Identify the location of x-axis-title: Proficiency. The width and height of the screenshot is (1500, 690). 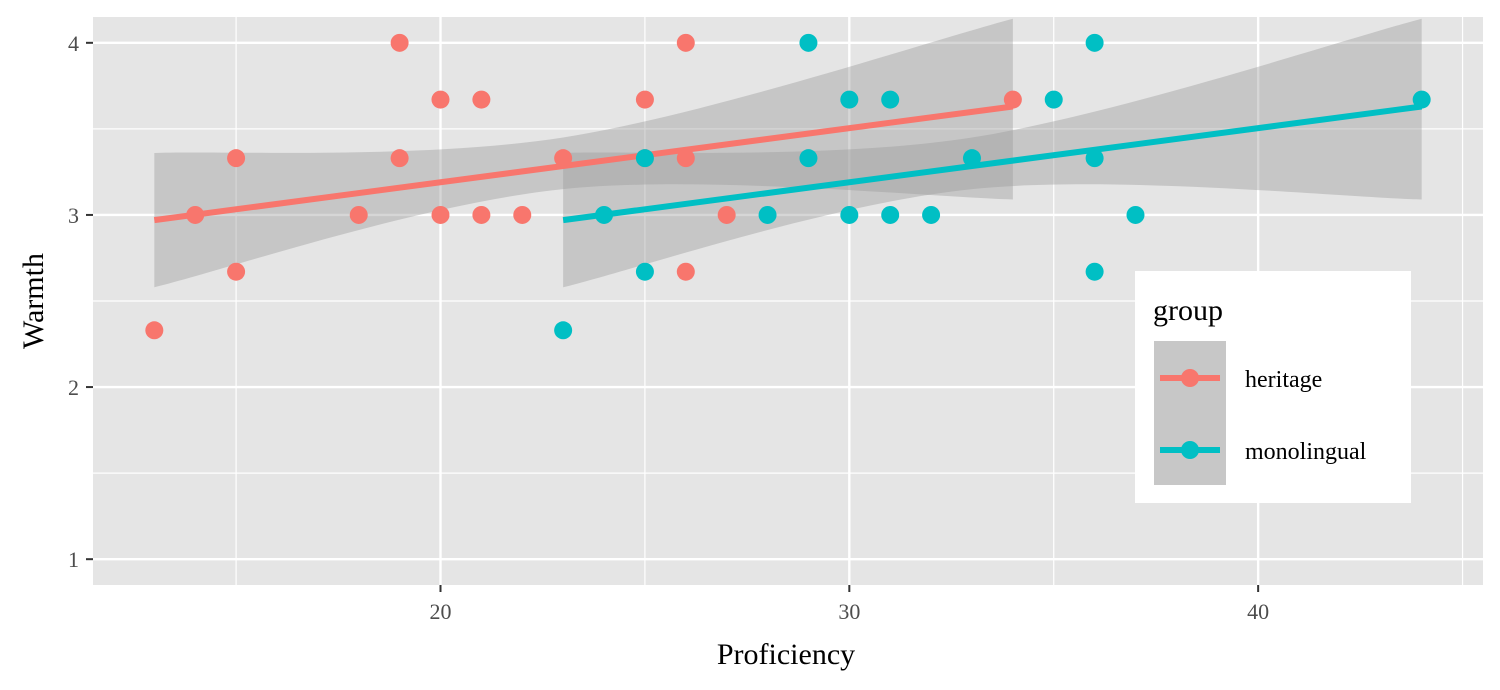
(786, 654).